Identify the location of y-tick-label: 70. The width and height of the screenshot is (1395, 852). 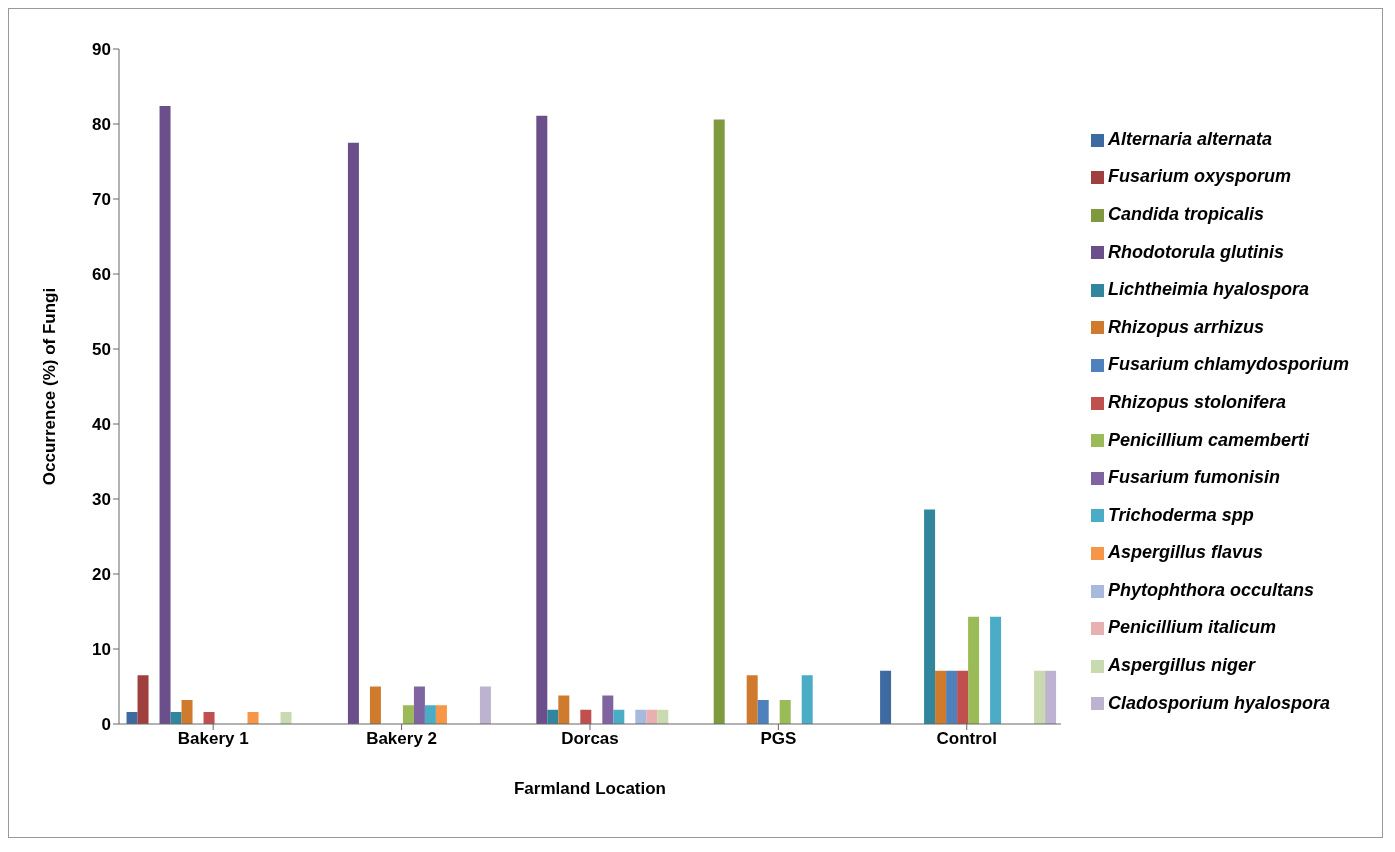
(101, 200).